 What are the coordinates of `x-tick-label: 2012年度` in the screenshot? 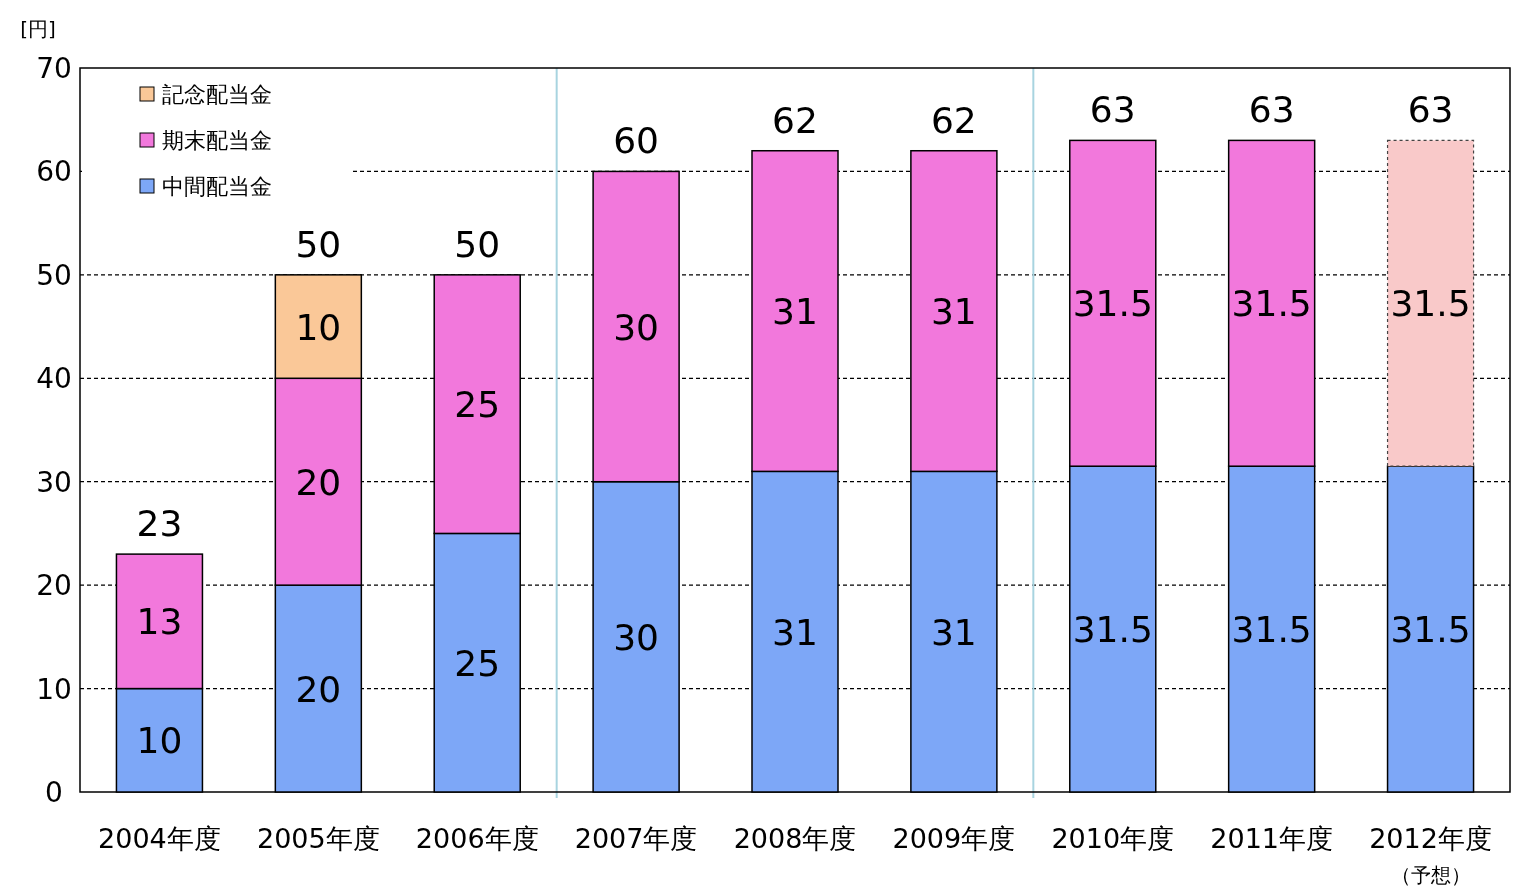 It's located at (1430, 838).